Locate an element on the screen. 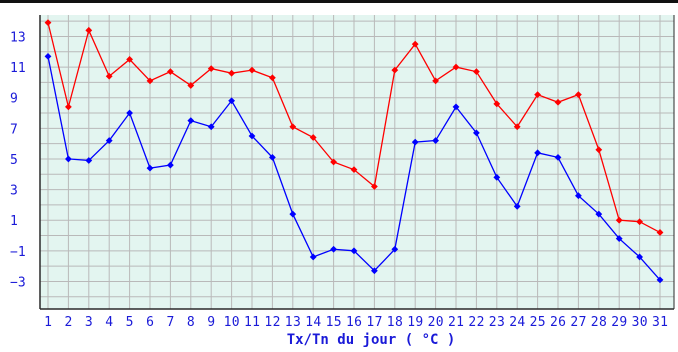 This screenshot has height=352, width=678. x-tick-label: 28 is located at coordinates (599, 322).